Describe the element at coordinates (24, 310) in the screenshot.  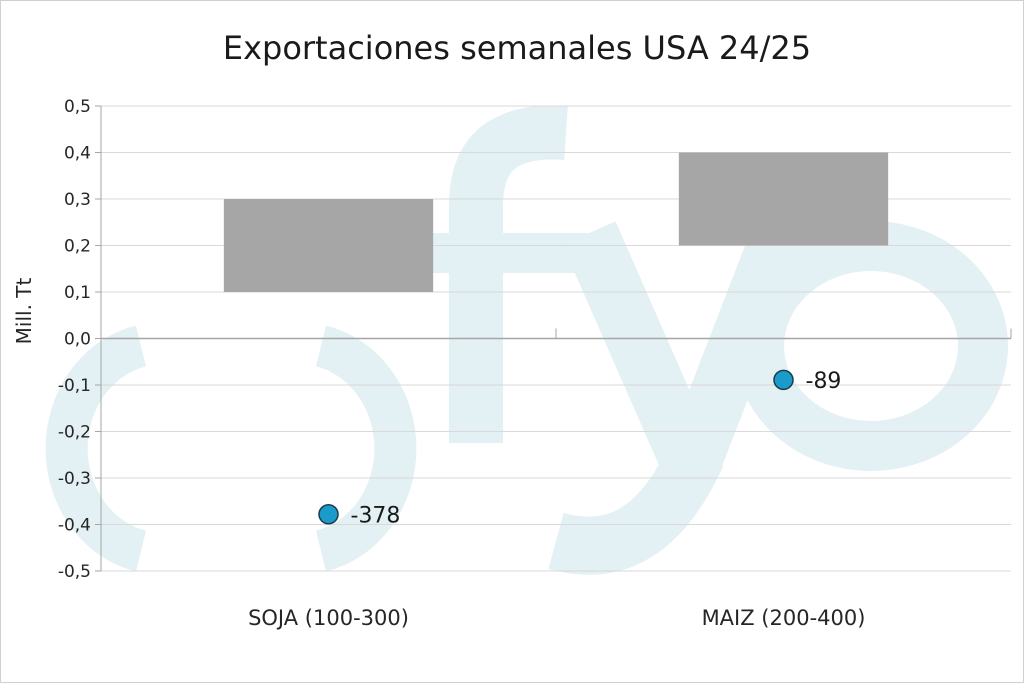
I see `y-axis-label: Mill. Tt` at that location.